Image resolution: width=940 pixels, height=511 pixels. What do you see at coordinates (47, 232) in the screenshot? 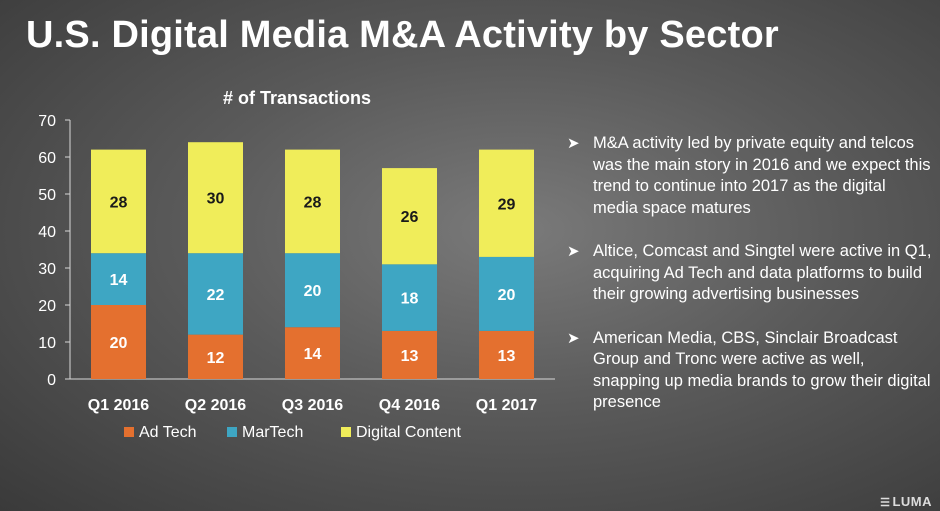
I see `y-tick-label: 40` at bounding box center [47, 232].